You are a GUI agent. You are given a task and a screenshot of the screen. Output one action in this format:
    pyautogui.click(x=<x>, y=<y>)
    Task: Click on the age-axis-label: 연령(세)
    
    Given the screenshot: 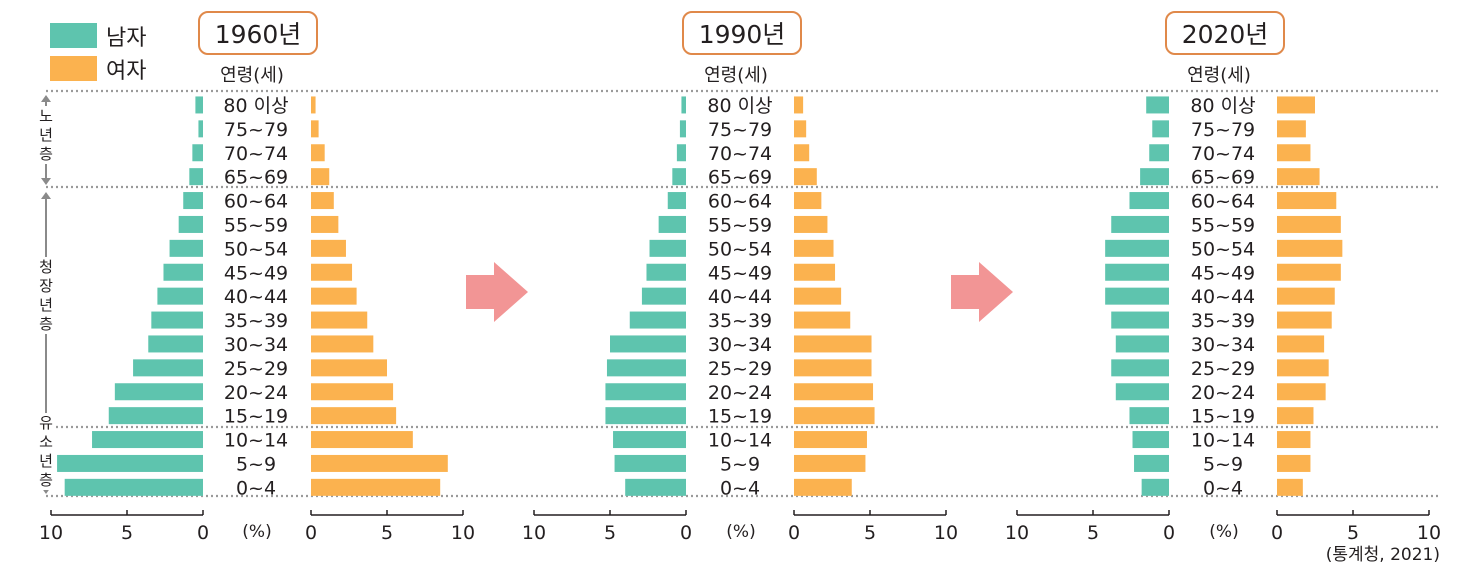 What is the action you would take?
    pyautogui.click(x=252, y=75)
    